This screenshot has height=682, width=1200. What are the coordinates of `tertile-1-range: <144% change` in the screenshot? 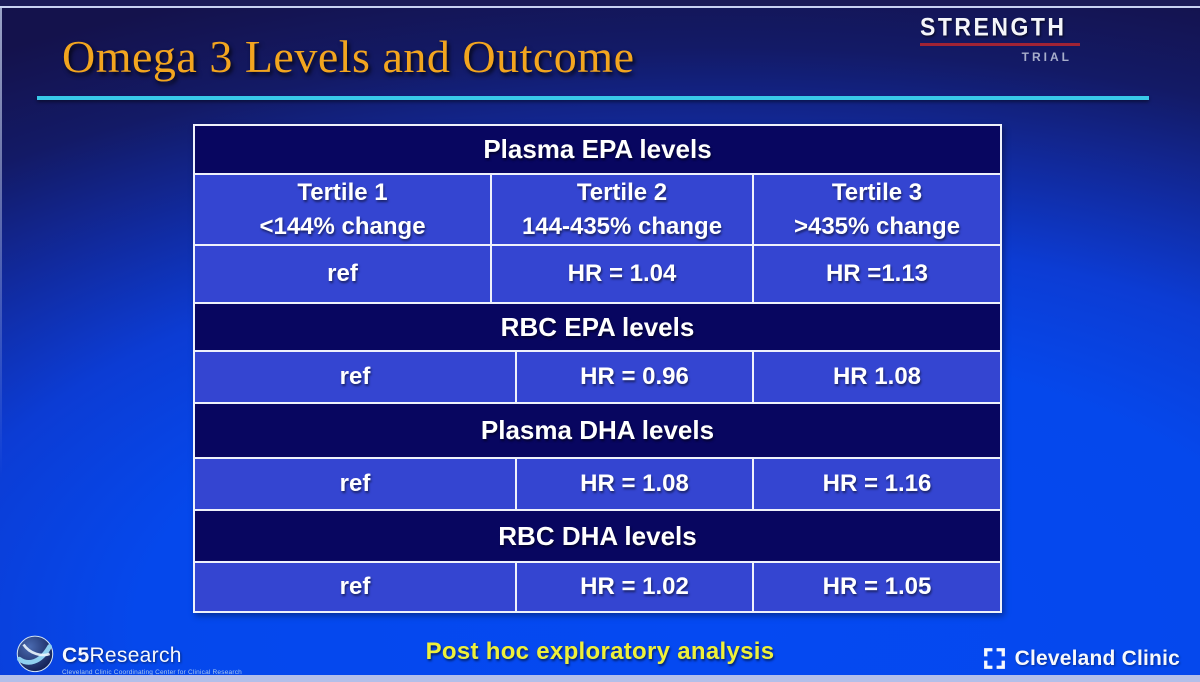 It's located at (342, 226).